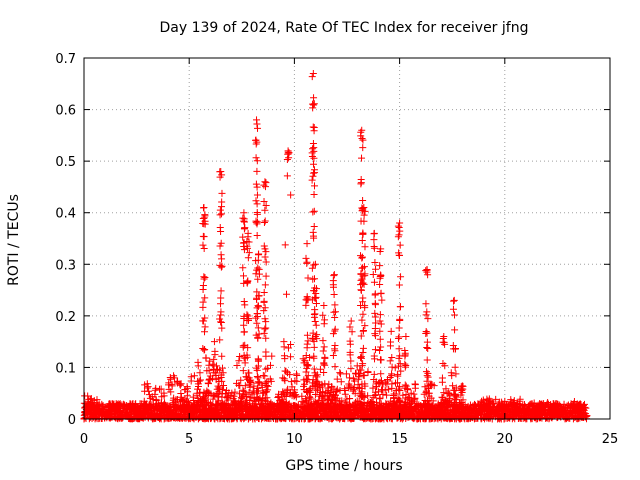  I want to click on y-tick-label: 0.4, so click(65, 214).